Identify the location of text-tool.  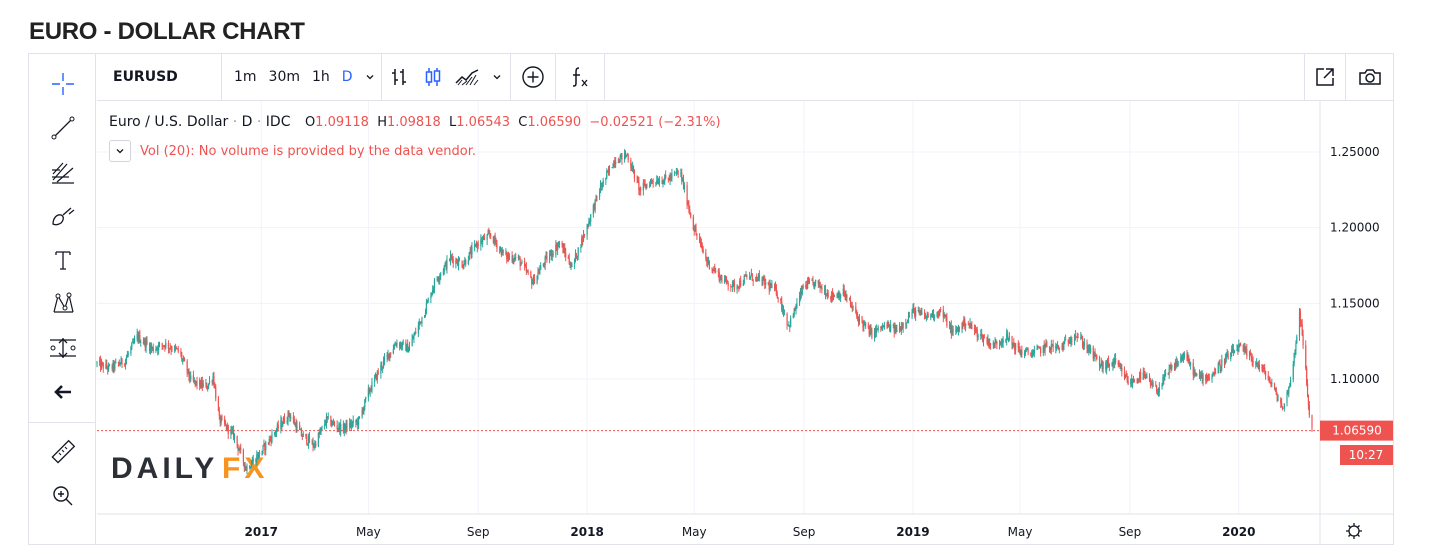
(63, 260).